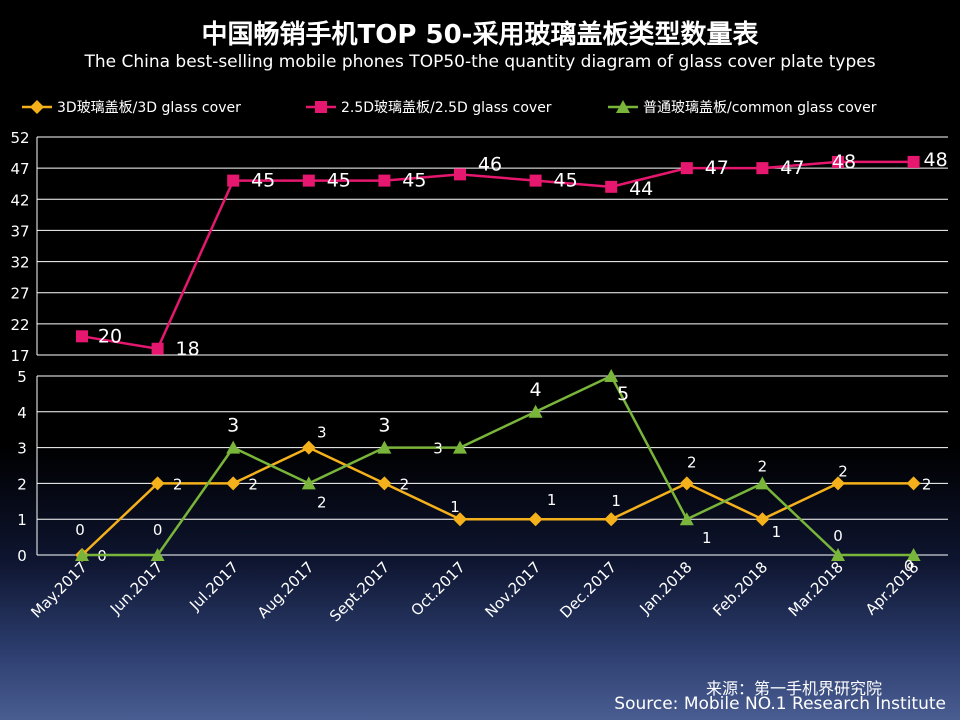  What do you see at coordinates (19, 263) in the screenshot?
I see `upper-tick-label: 32` at bounding box center [19, 263].